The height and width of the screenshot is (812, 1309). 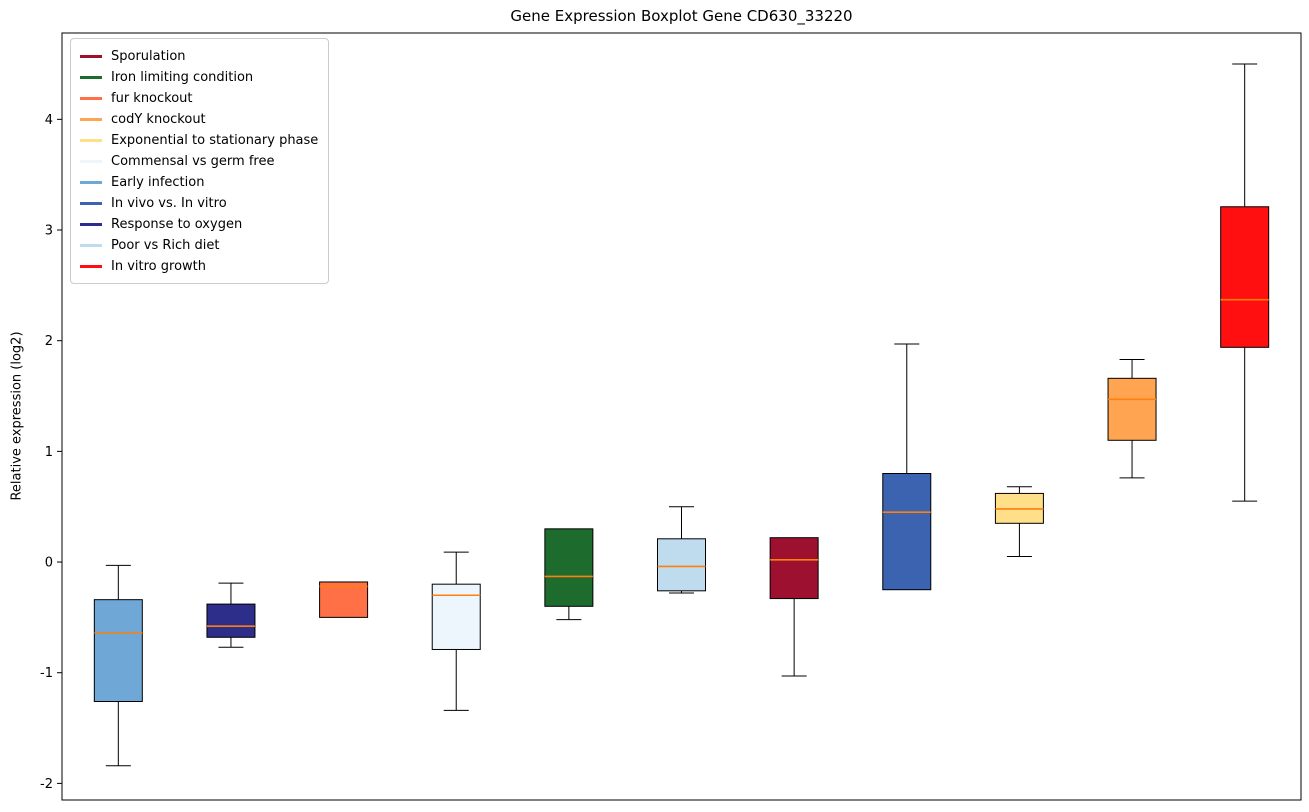 I want to click on legend-item: Sporulation, so click(x=199, y=56).